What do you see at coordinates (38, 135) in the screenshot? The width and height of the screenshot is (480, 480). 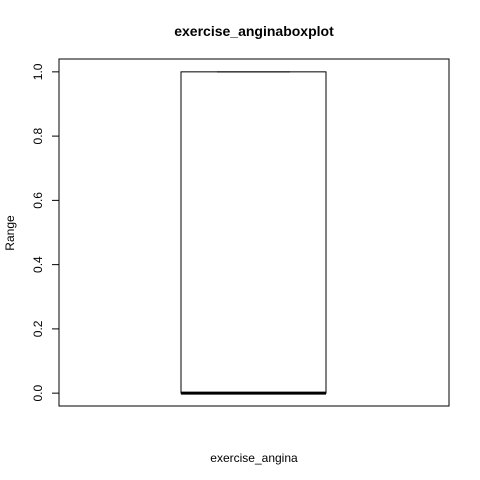 I see `y-tick-label-4: 0.8` at bounding box center [38, 135].